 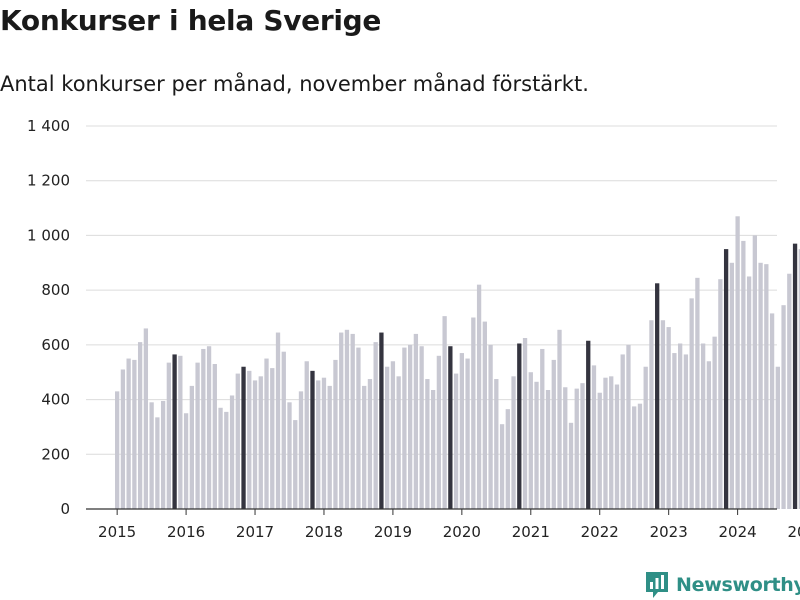 I want to click on chart-title: Konkurser i hela Sverige, so click(x=191, y=20).